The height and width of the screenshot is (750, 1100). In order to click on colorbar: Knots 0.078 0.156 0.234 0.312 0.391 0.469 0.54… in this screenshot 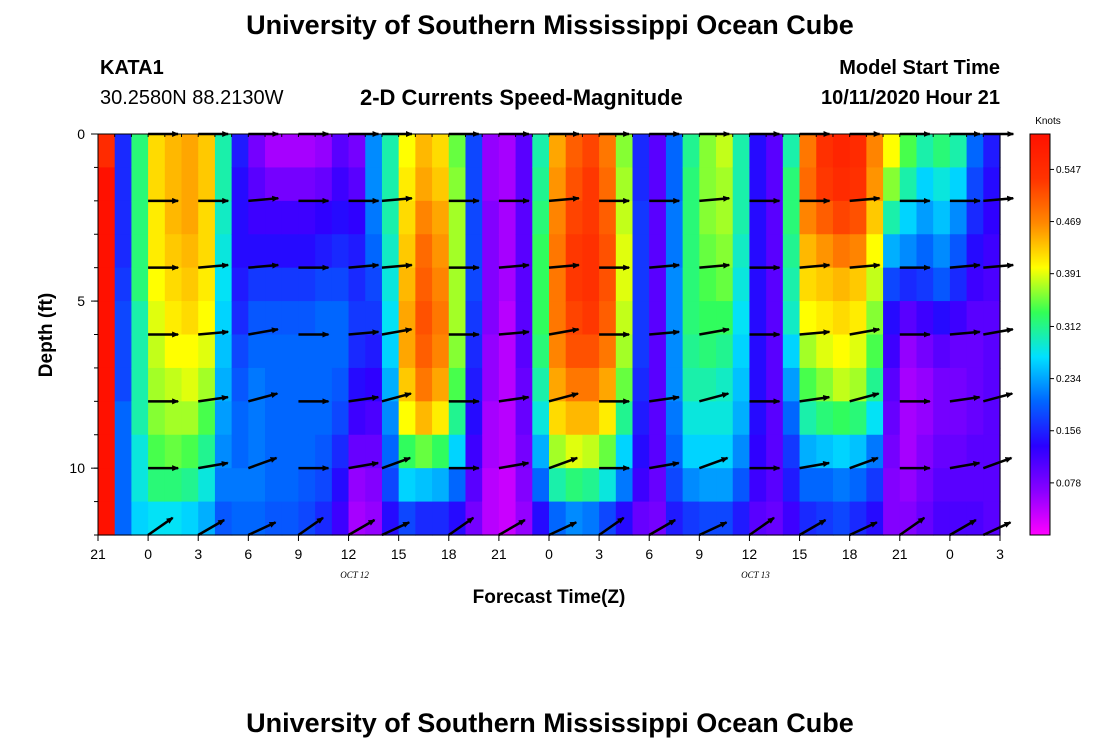, I will do `click(1055, 326)`.